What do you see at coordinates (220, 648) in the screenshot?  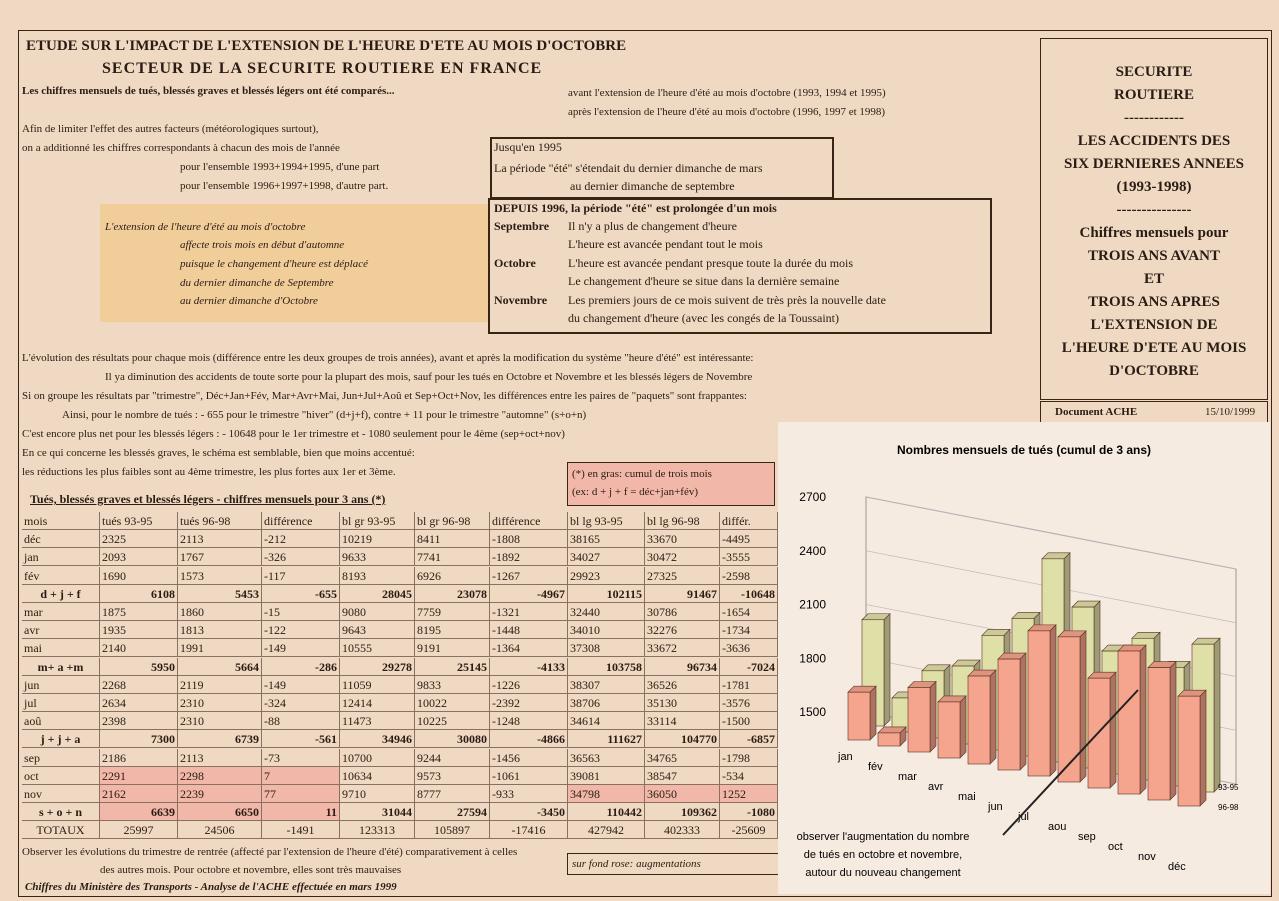 I see `table-cell: 1991` at bounding box center [220, 648].